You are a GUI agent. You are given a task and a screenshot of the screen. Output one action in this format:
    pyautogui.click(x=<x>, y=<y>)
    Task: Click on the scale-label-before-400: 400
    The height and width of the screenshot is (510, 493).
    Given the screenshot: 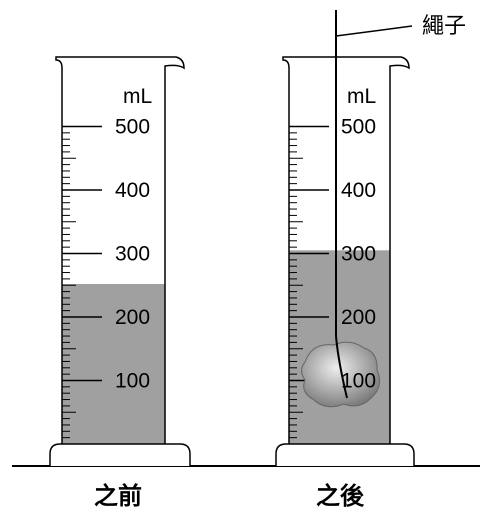 What is the action you would take?
    pyautogui.click(x=132, y=190)
    